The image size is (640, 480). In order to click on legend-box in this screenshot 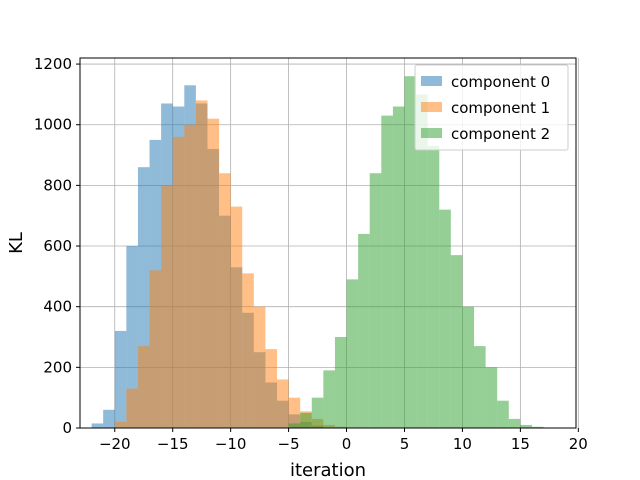, I will do `click(491, 107)`.